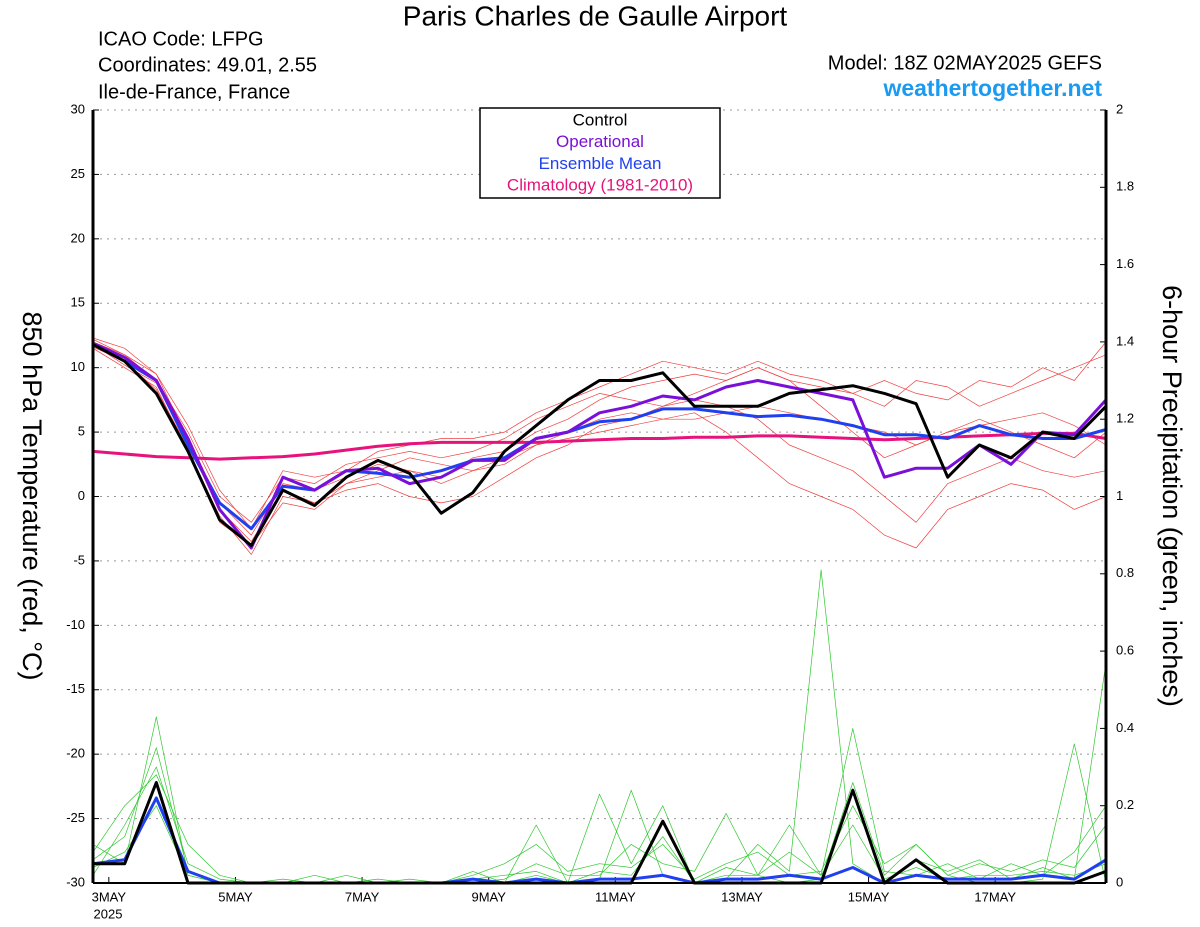 This screenshot has height=927, width=1200. I want to click on x-tick-label: 17MAY, so click(995, 896).